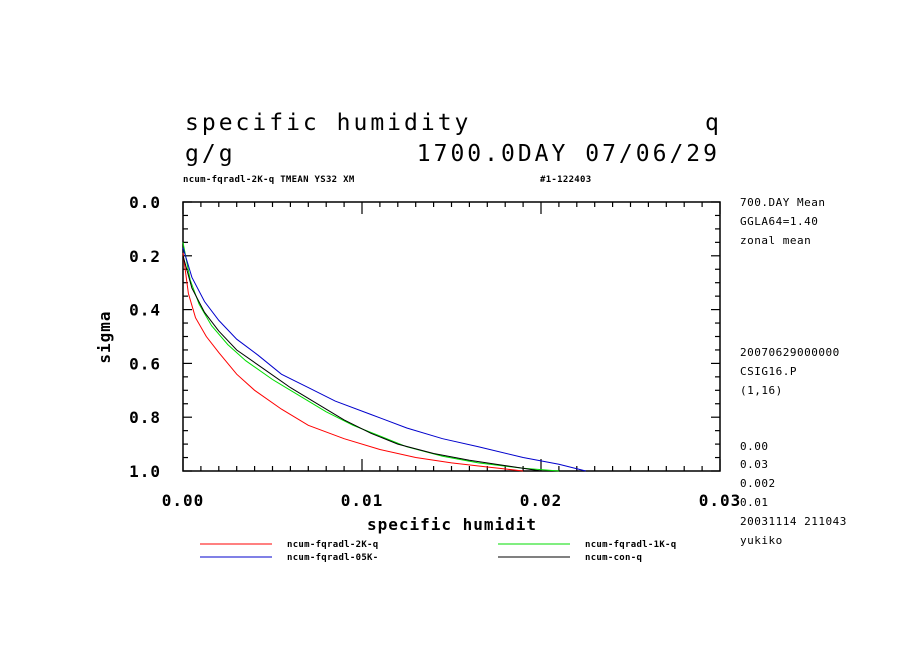 This screenshot has width=904, height=654. What do you see at coordinates (754, 446) in the screenshot?
I see `side-info-line-7: 0.00` at bounding box center [754, 446].